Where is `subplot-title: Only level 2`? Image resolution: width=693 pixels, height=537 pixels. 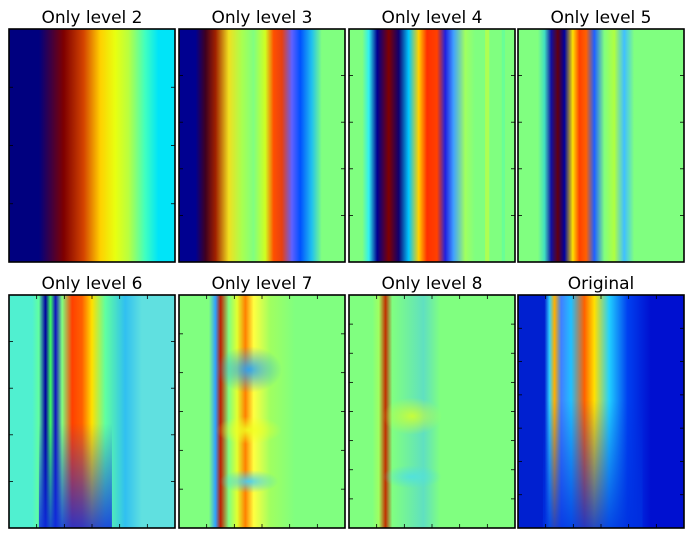 subplot-title: Only level 2 is located at coordinates (92, 18).